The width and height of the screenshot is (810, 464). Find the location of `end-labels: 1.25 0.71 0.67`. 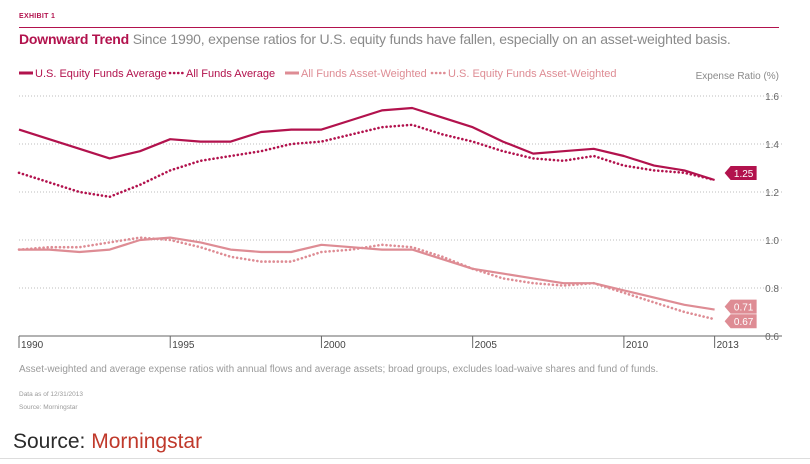

end-labels: 1.25 0.71 0.67 is located at coordinates (740, 247).